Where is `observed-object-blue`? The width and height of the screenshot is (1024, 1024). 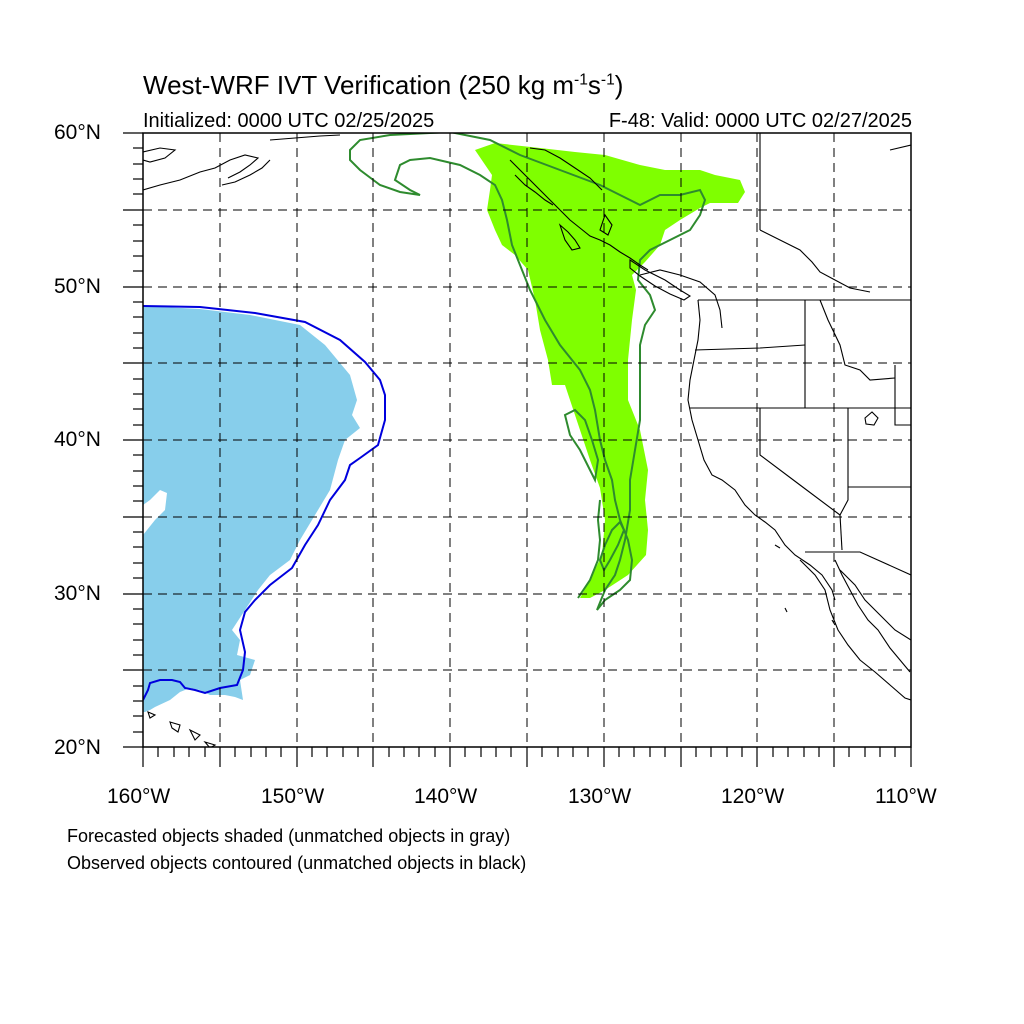
observed-object-blue is located at coordinates (264, 503).